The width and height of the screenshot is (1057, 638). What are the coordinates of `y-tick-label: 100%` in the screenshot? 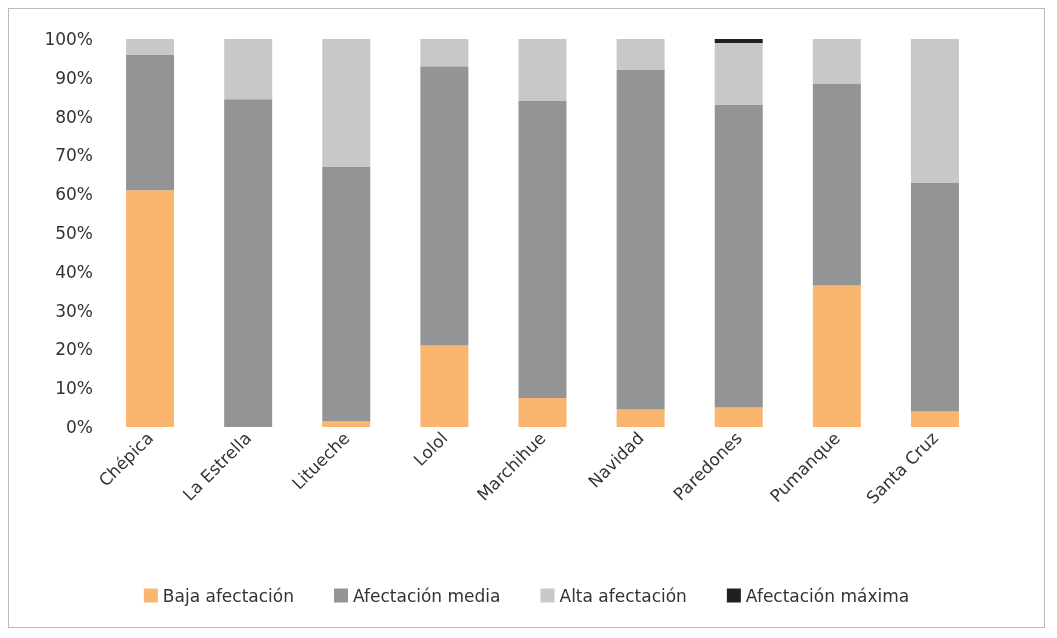 It's located at (68, 39).